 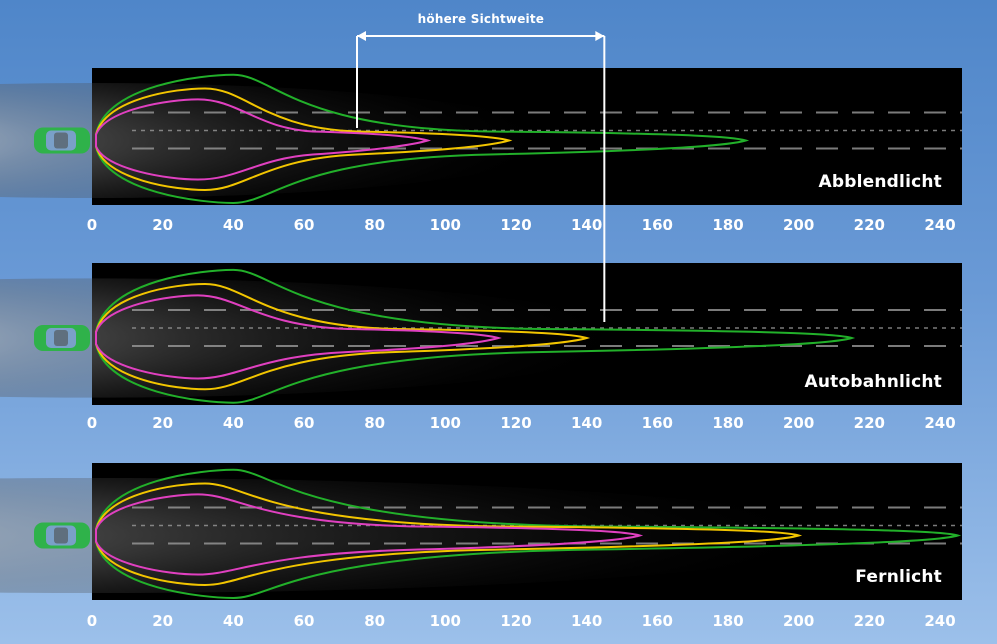 I want to click on range-label: höhere Sichtweite, so click(x=481, y=19).